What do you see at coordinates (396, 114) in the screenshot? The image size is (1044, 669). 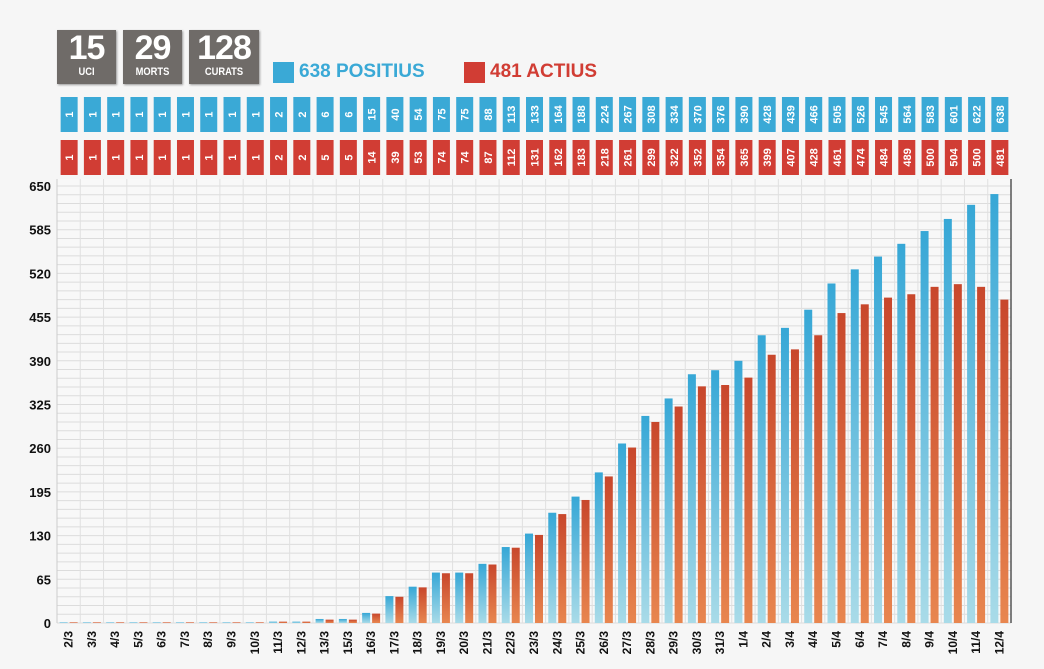 I see `data-label-positius: 40` at bounding box center [396, 114].